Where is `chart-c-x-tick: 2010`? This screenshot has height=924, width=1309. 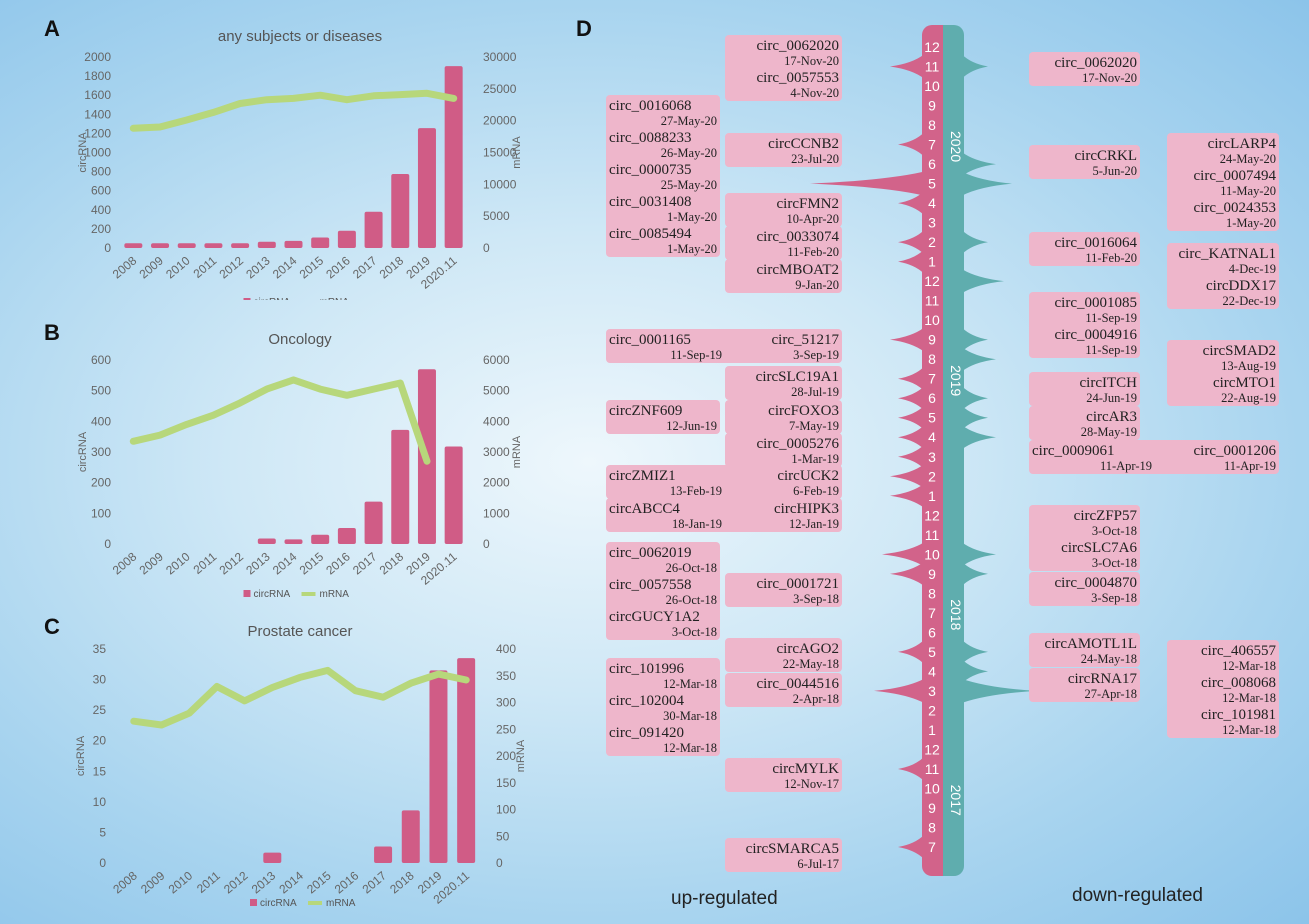 chart-c-x-tick: 2010 is located at coordinates (181, 882).